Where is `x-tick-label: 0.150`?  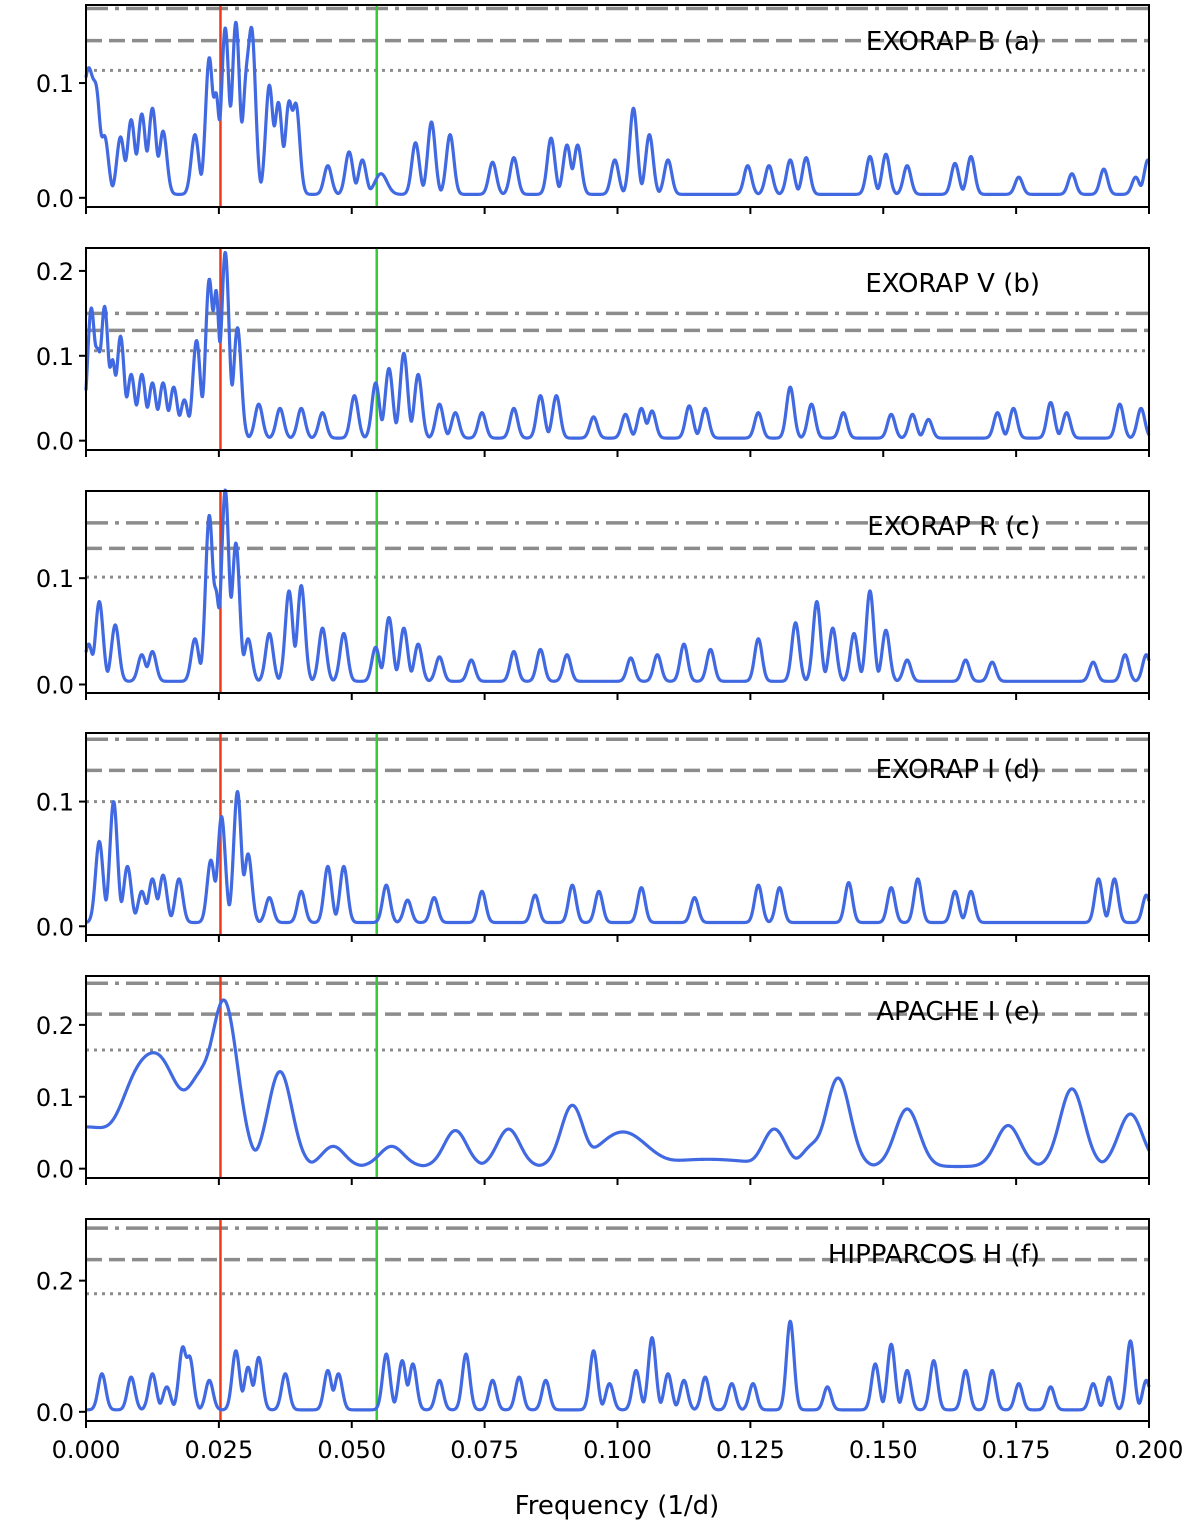
x-tick-label: 0.150 is located at coordinates (883, 1450).